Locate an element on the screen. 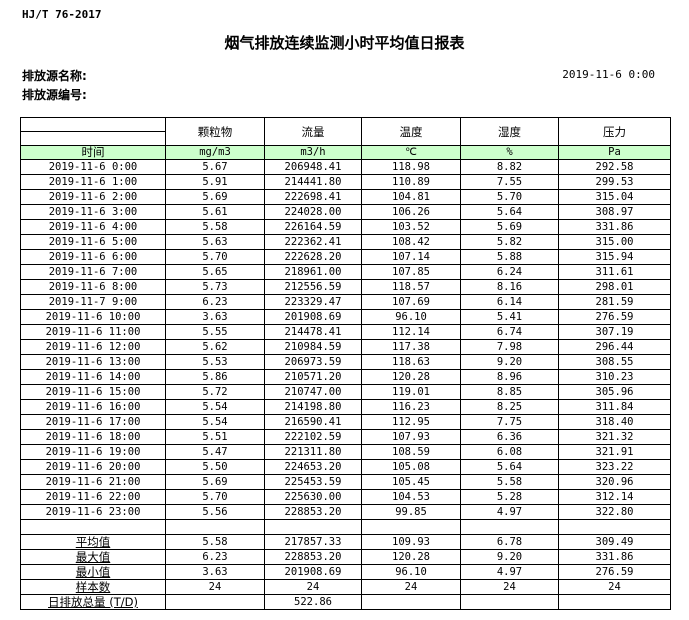 The width and height of the screenshot is (689, 620). value-cell: 8.85 is located at coordinates (509, 392).